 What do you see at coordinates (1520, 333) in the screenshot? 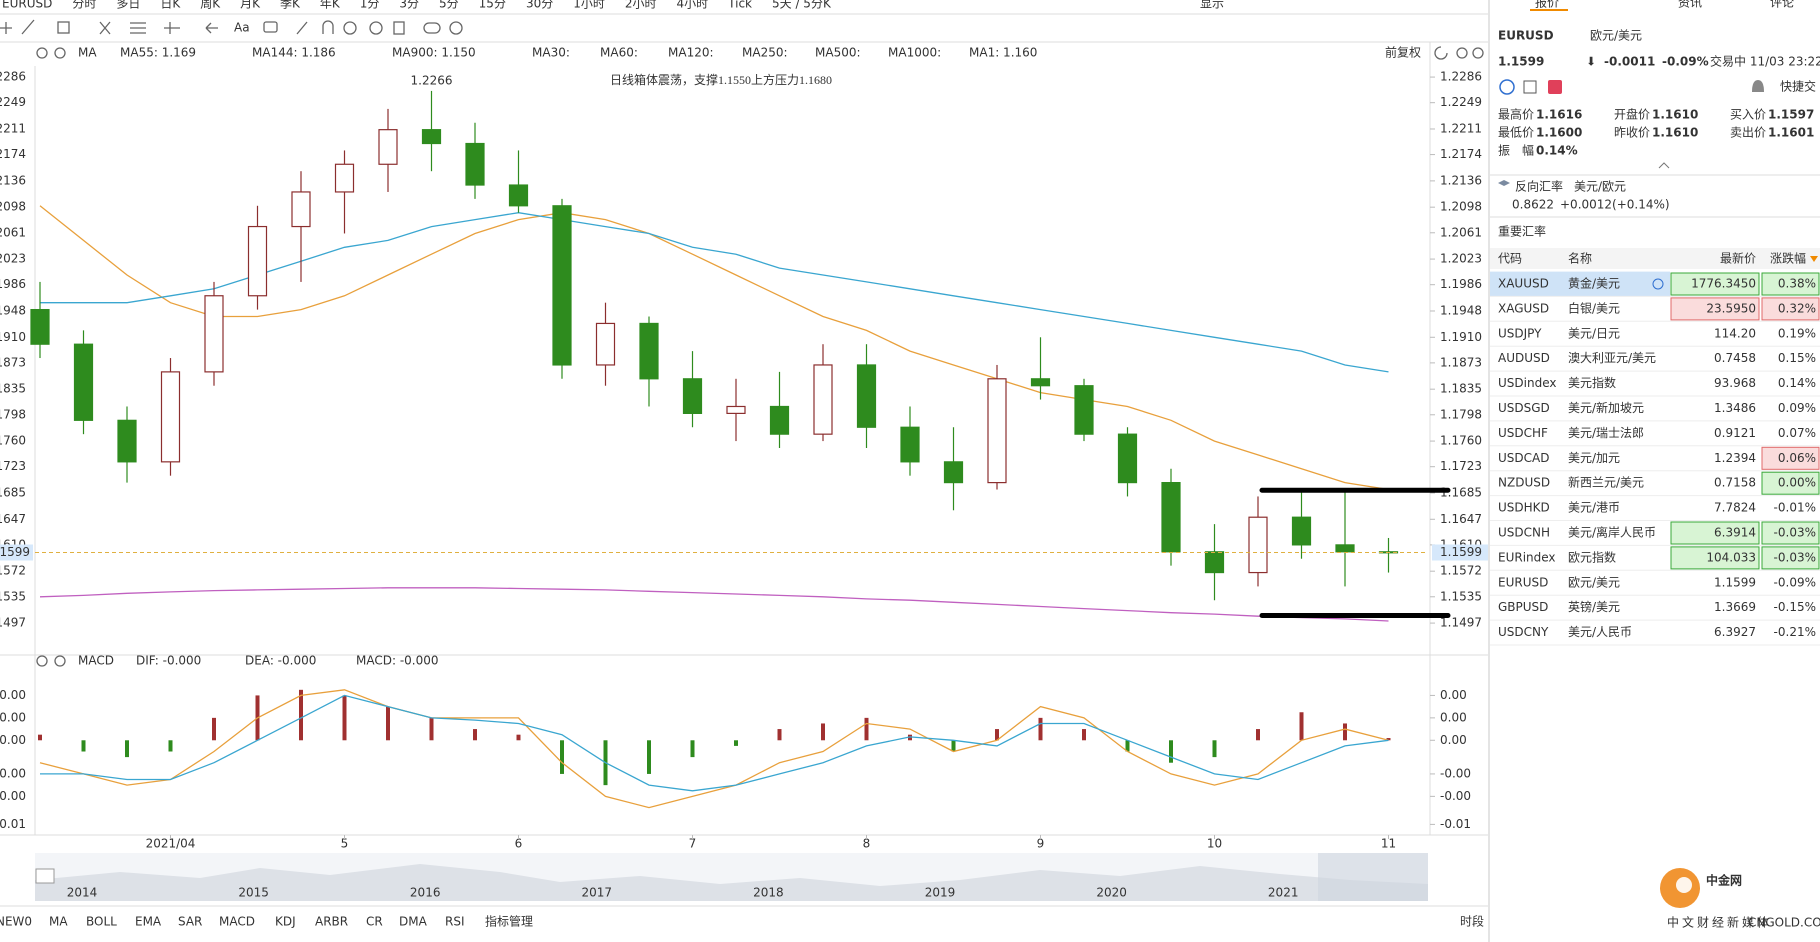
I see `rate-code: USDJPY` at bounding box center [1520, 333].